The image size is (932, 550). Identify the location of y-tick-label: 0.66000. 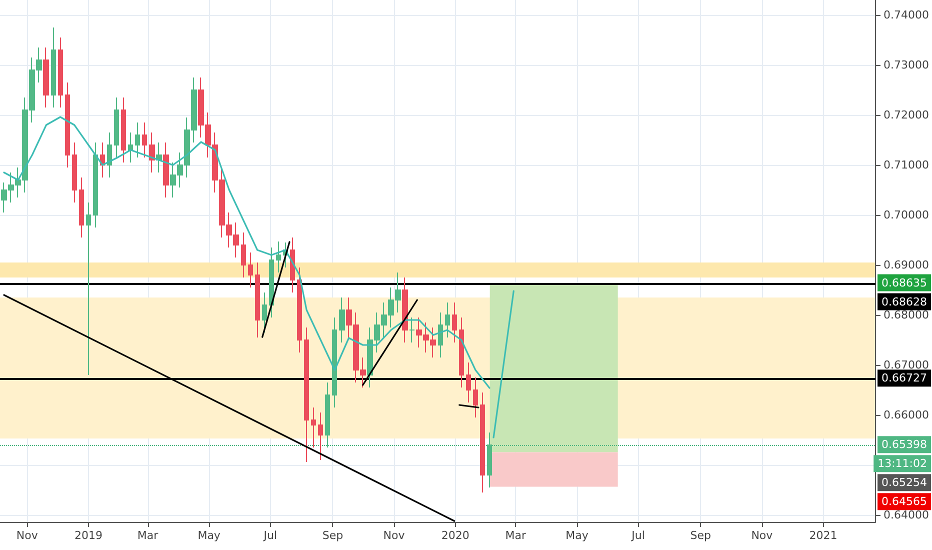
(907, 415).